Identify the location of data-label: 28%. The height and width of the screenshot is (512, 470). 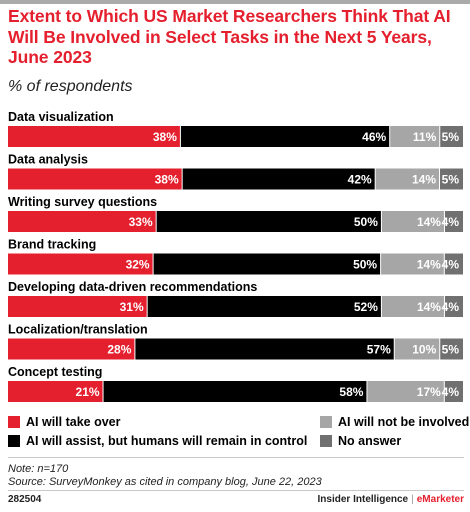
(119, 350).